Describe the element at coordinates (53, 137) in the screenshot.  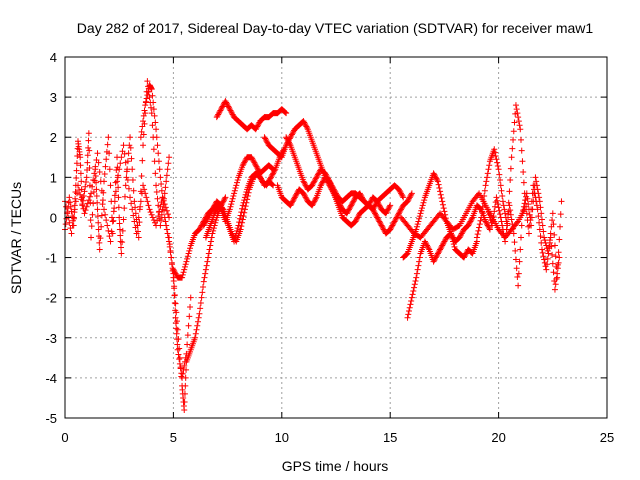
I see `y-tick-label: 2` at that location.